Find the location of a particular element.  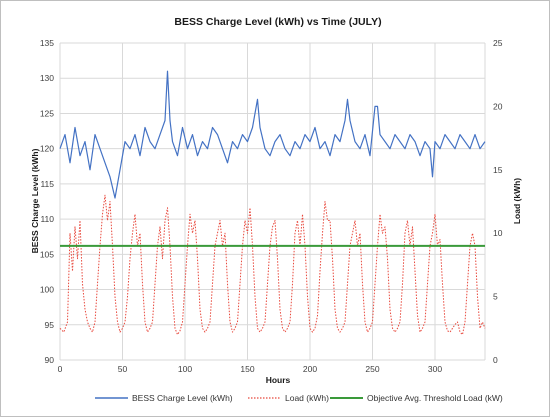

y-left-tick-label: 125 is located at coordinates (47, 113).